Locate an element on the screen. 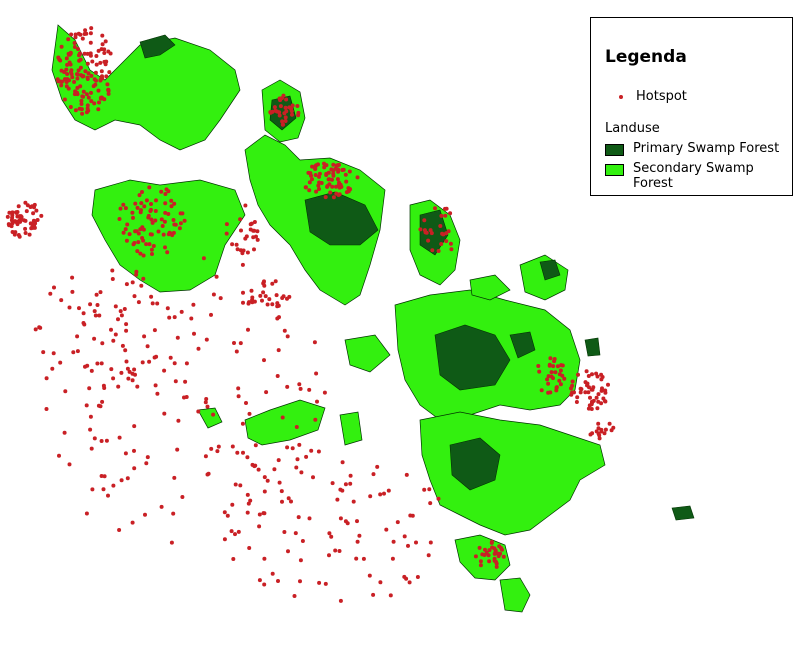  east-finger-primary-patch is located at coordinates (550, 270).